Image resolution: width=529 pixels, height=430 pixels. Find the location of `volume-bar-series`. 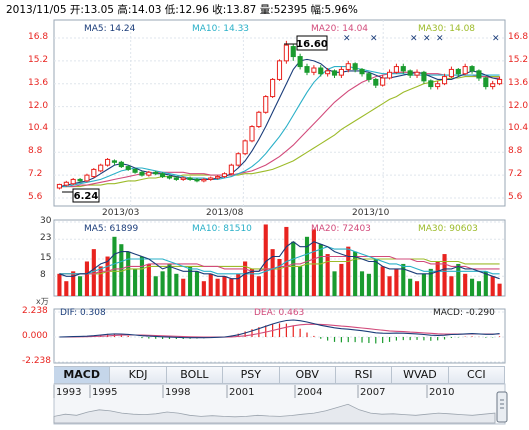

volume-bar-series is located at coordinates (279, 260).